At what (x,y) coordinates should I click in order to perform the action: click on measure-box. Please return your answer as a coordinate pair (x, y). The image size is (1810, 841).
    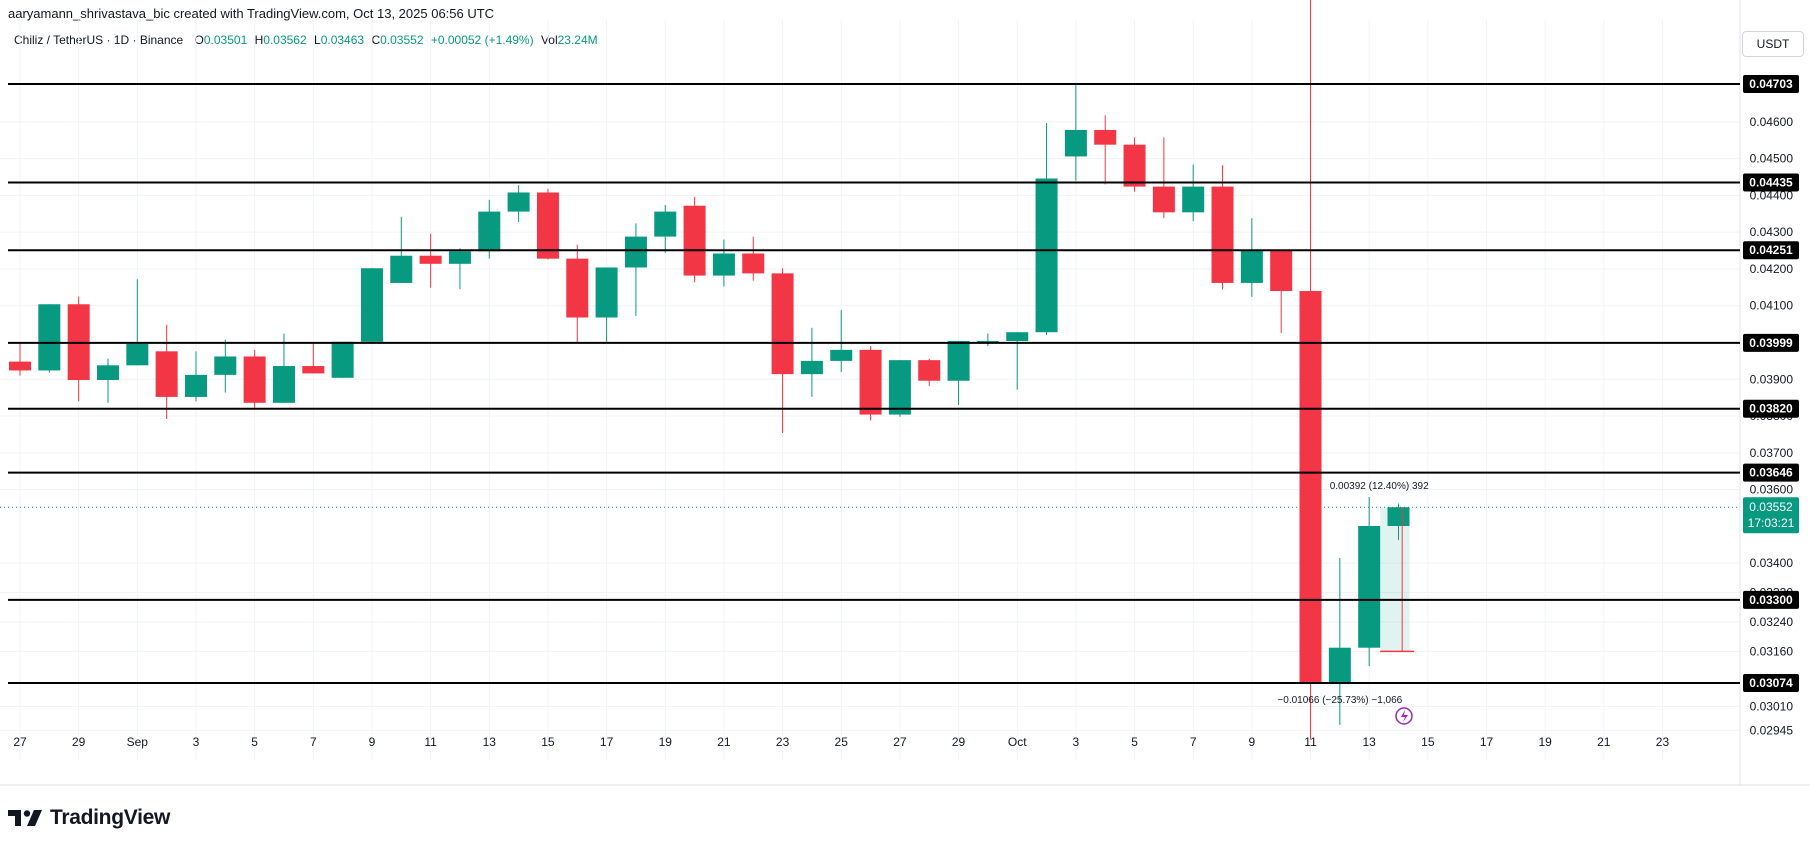
    Looking at the image, I should click on (1395, 579).